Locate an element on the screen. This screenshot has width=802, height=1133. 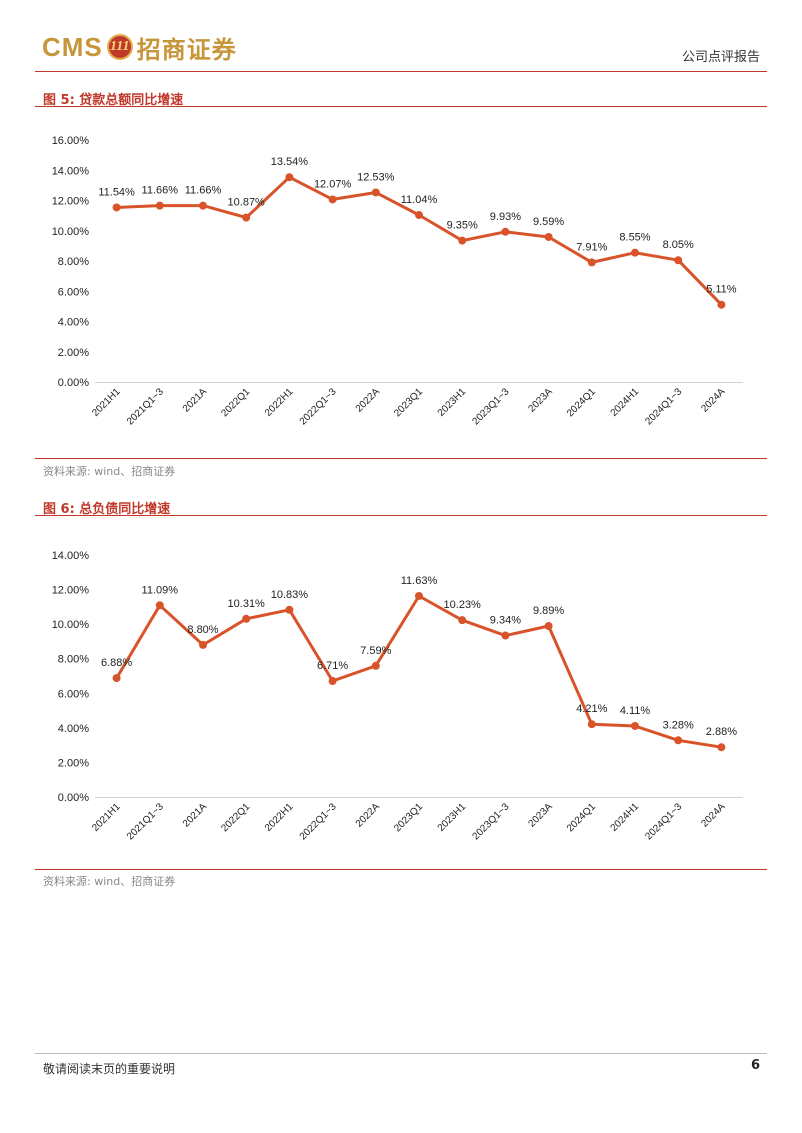
figure-6-top-divider is located at coordinates (401, 515).